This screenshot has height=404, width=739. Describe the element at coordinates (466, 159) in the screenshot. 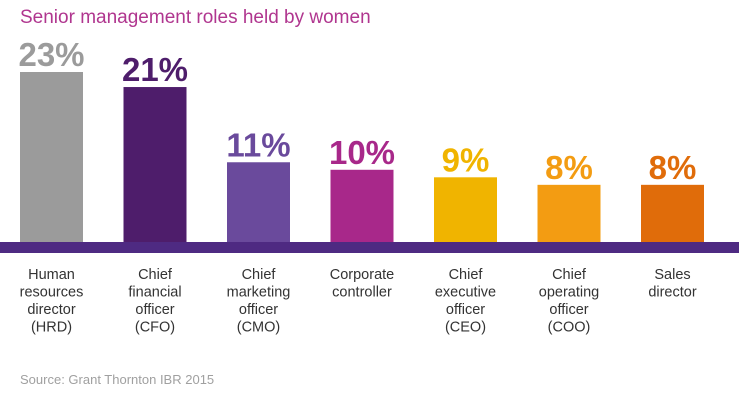

I see `value-label-4: 9%` at that location.